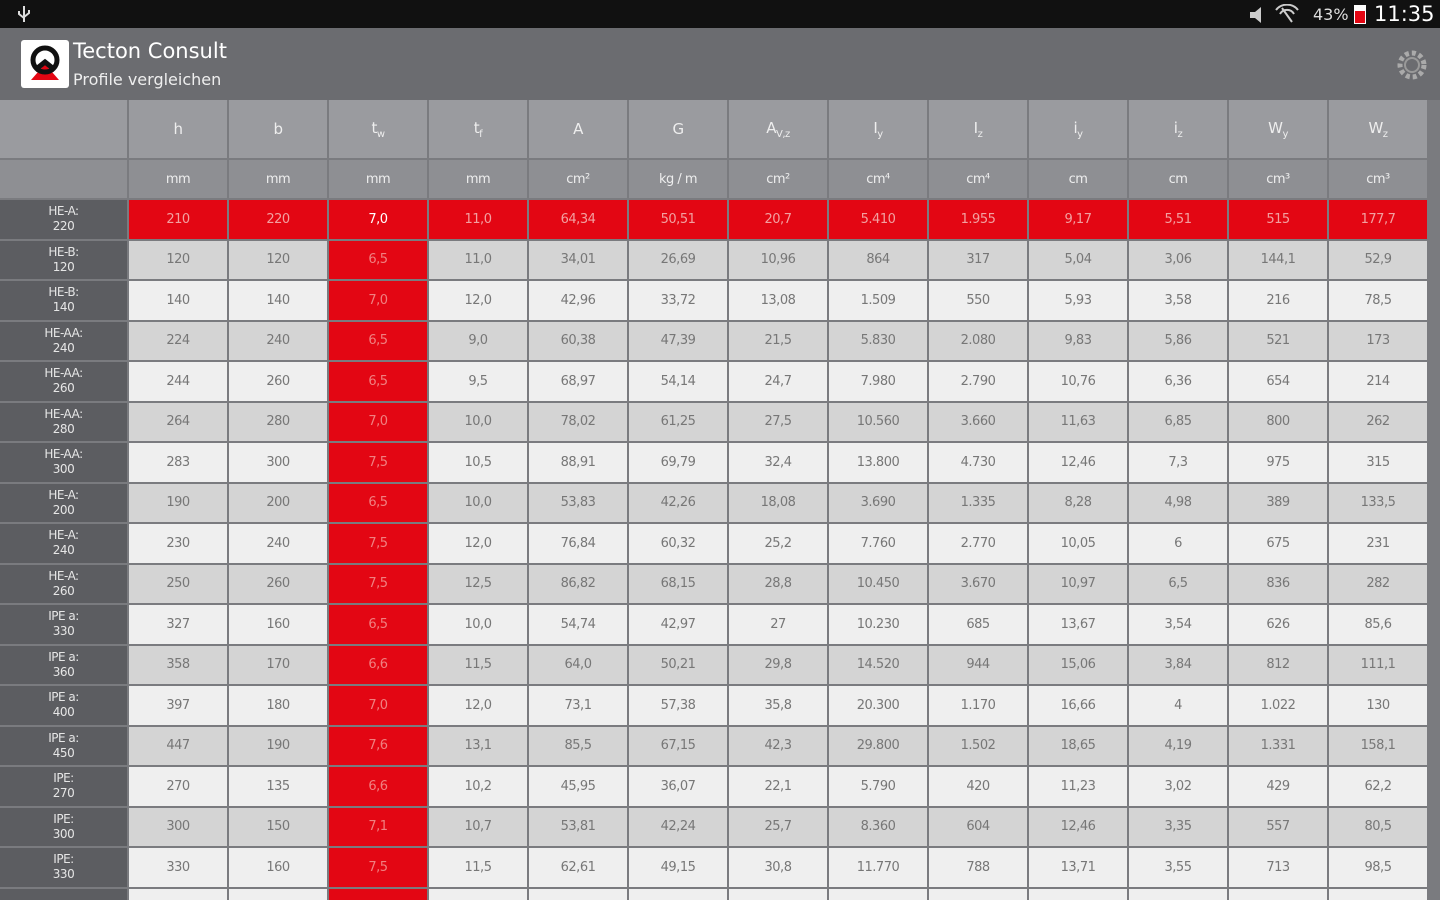 The width and height of the screenshot is (1440, 900). I want to click on data-cell: 216, so click(1278, 300).